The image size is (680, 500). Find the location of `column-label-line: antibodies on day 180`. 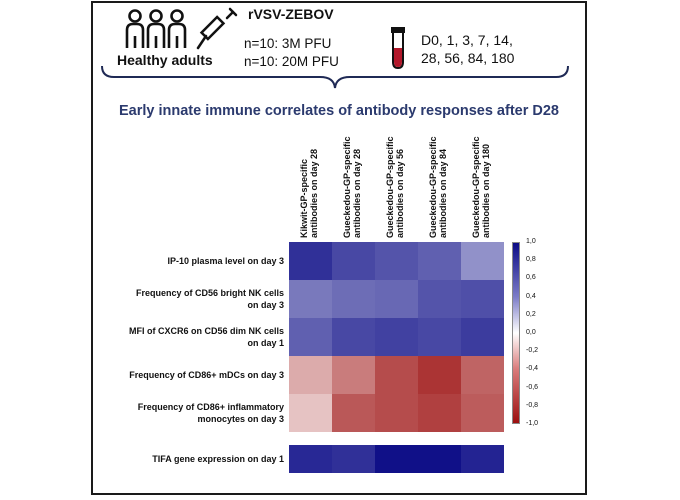

column-label-line: antibodies on day 180 is located at coordinates (486, 190).